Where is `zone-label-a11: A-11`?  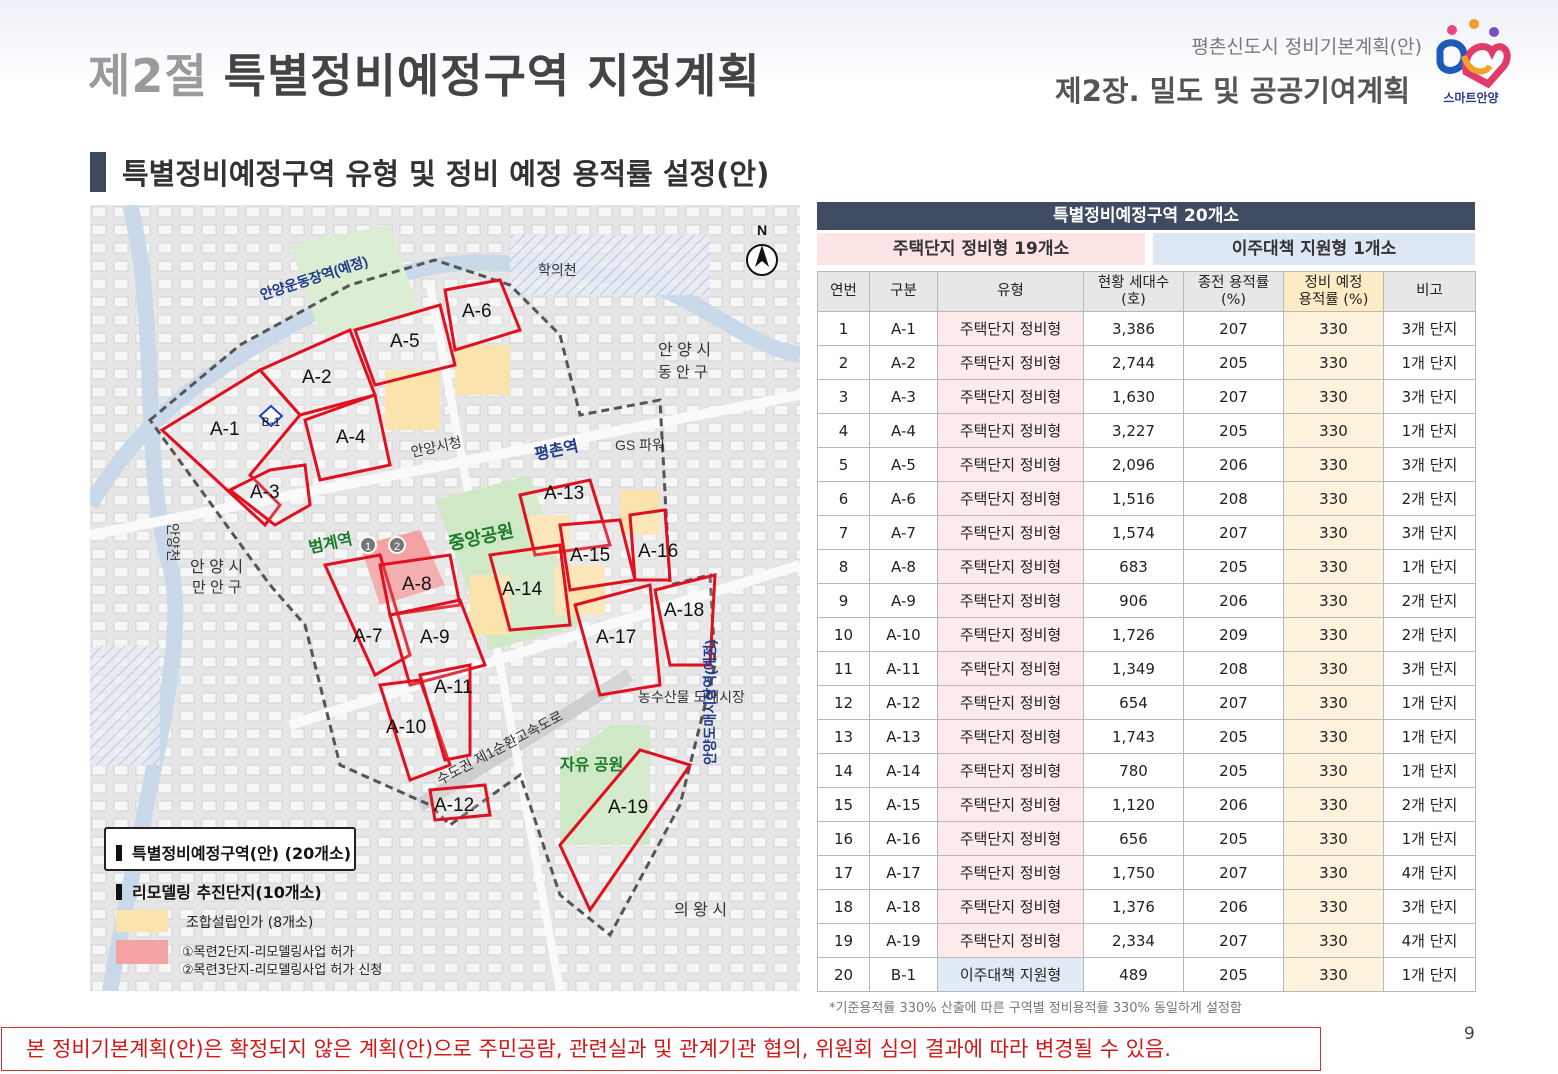
zone-label-a11: A-11 is located at coordinates (453, 687).